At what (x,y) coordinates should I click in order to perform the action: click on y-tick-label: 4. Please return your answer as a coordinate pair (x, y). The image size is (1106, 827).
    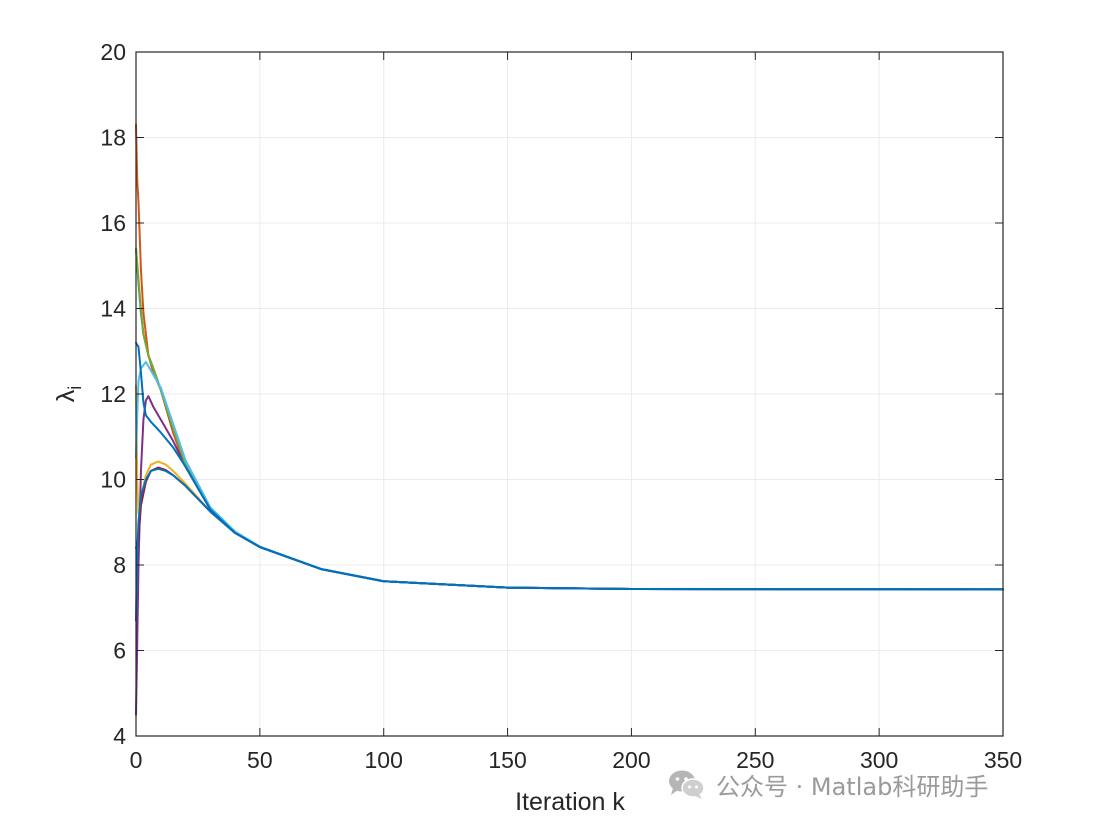
    Looking at the image, I should click on (119, 736).